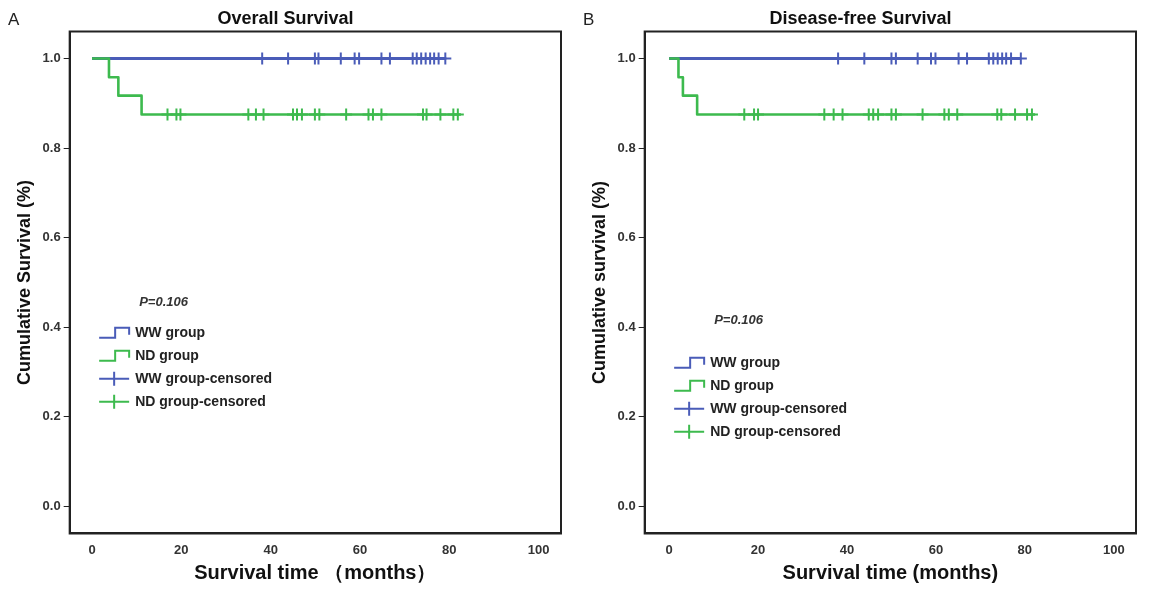  What do you see at coordinates (23, 282) in the screenshot?
I see `y-axis-title: Cumulative Survival (%)` at bounding box center [23, 282].